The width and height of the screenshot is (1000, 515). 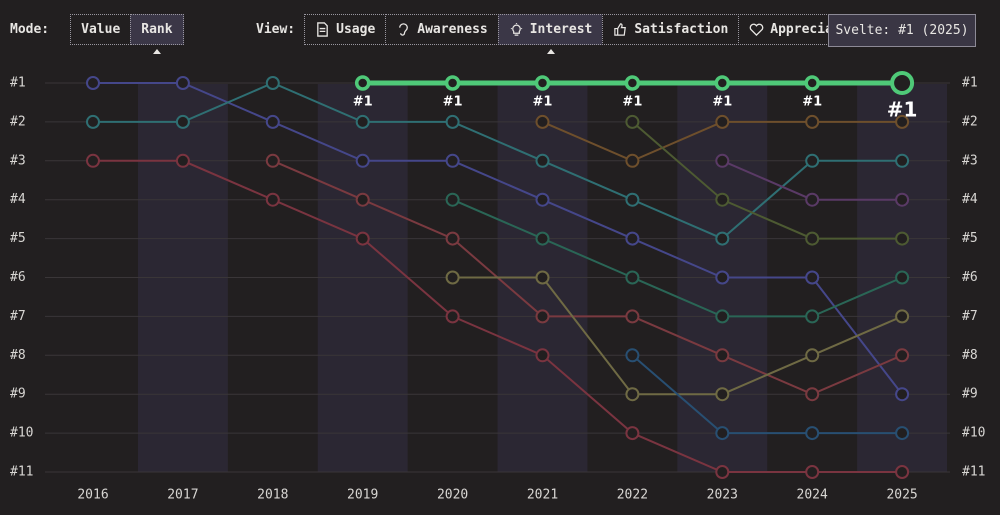 What do you see at coordinates (970, 121) in the screenshot?
I see `y-tick-label-right: #2` at bounding box center [970, 121].